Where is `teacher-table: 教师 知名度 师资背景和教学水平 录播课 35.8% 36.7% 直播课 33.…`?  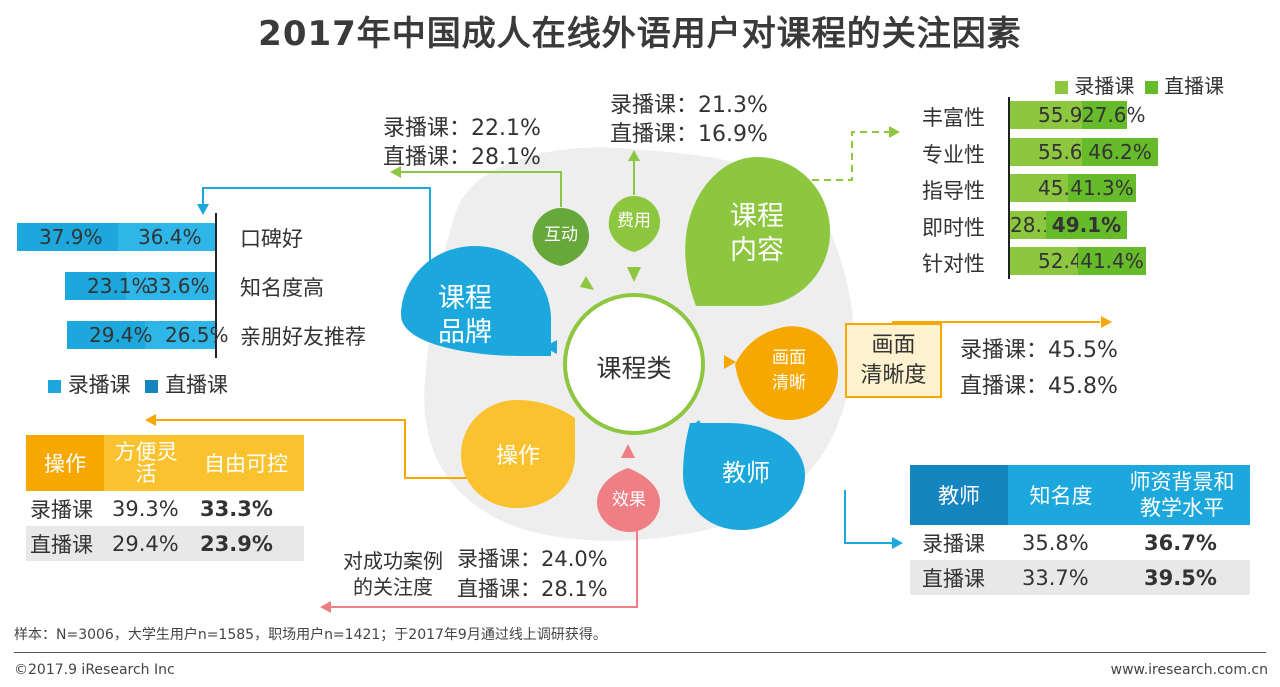 teacher-table: 教师 知名度 师资背景和教学水平 录播课 35.8% 36.7% 直播课 33.… is located at coordinates (1080, 530).